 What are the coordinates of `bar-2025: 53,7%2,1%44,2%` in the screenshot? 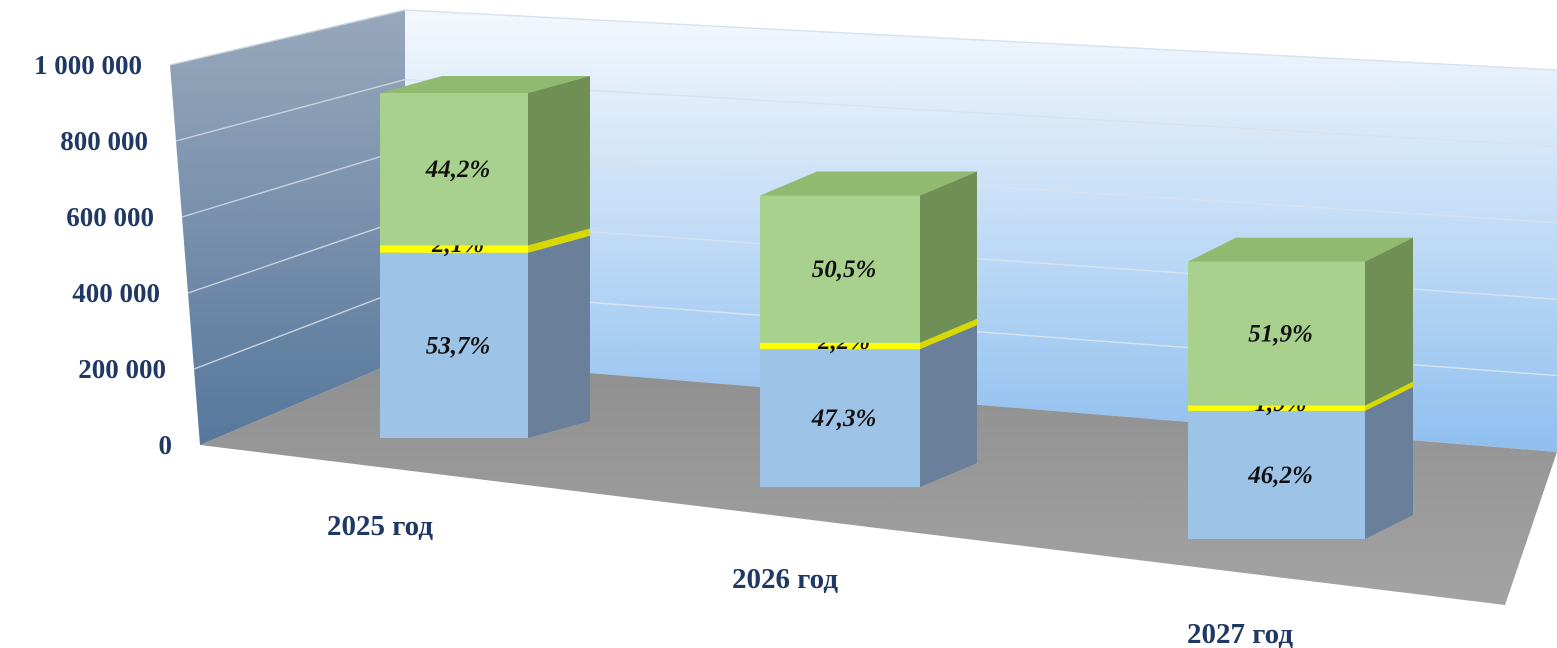 It's located at (485, 257).